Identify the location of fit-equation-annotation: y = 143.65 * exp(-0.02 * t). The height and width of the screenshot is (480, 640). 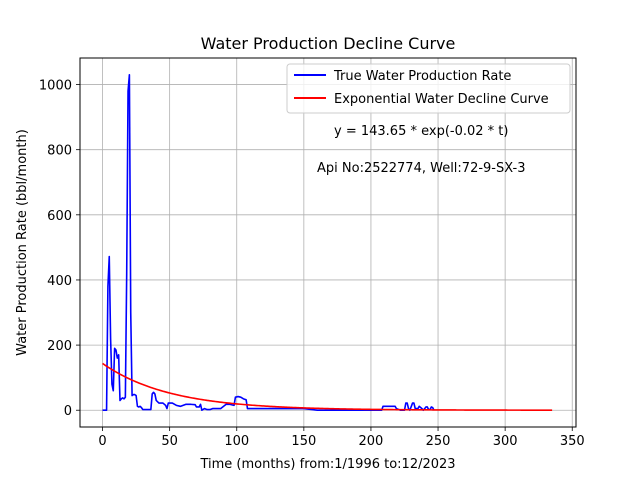
(421, 131).